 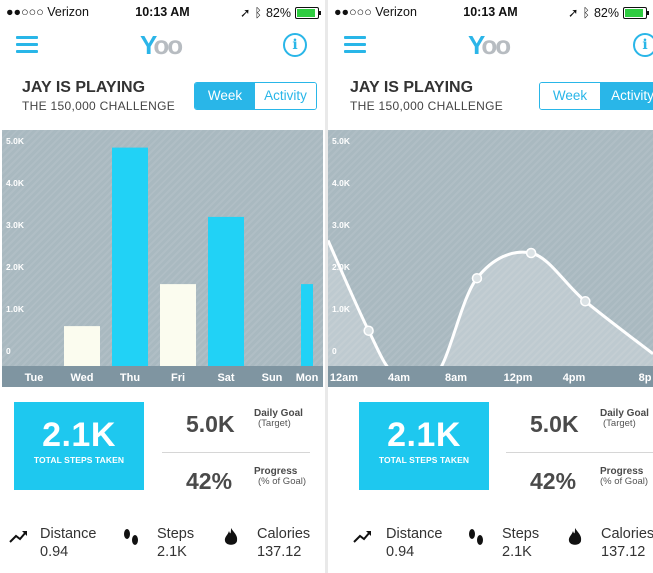 I want to click on y-tick-label: 5.0K, so click(x=341, y=141).